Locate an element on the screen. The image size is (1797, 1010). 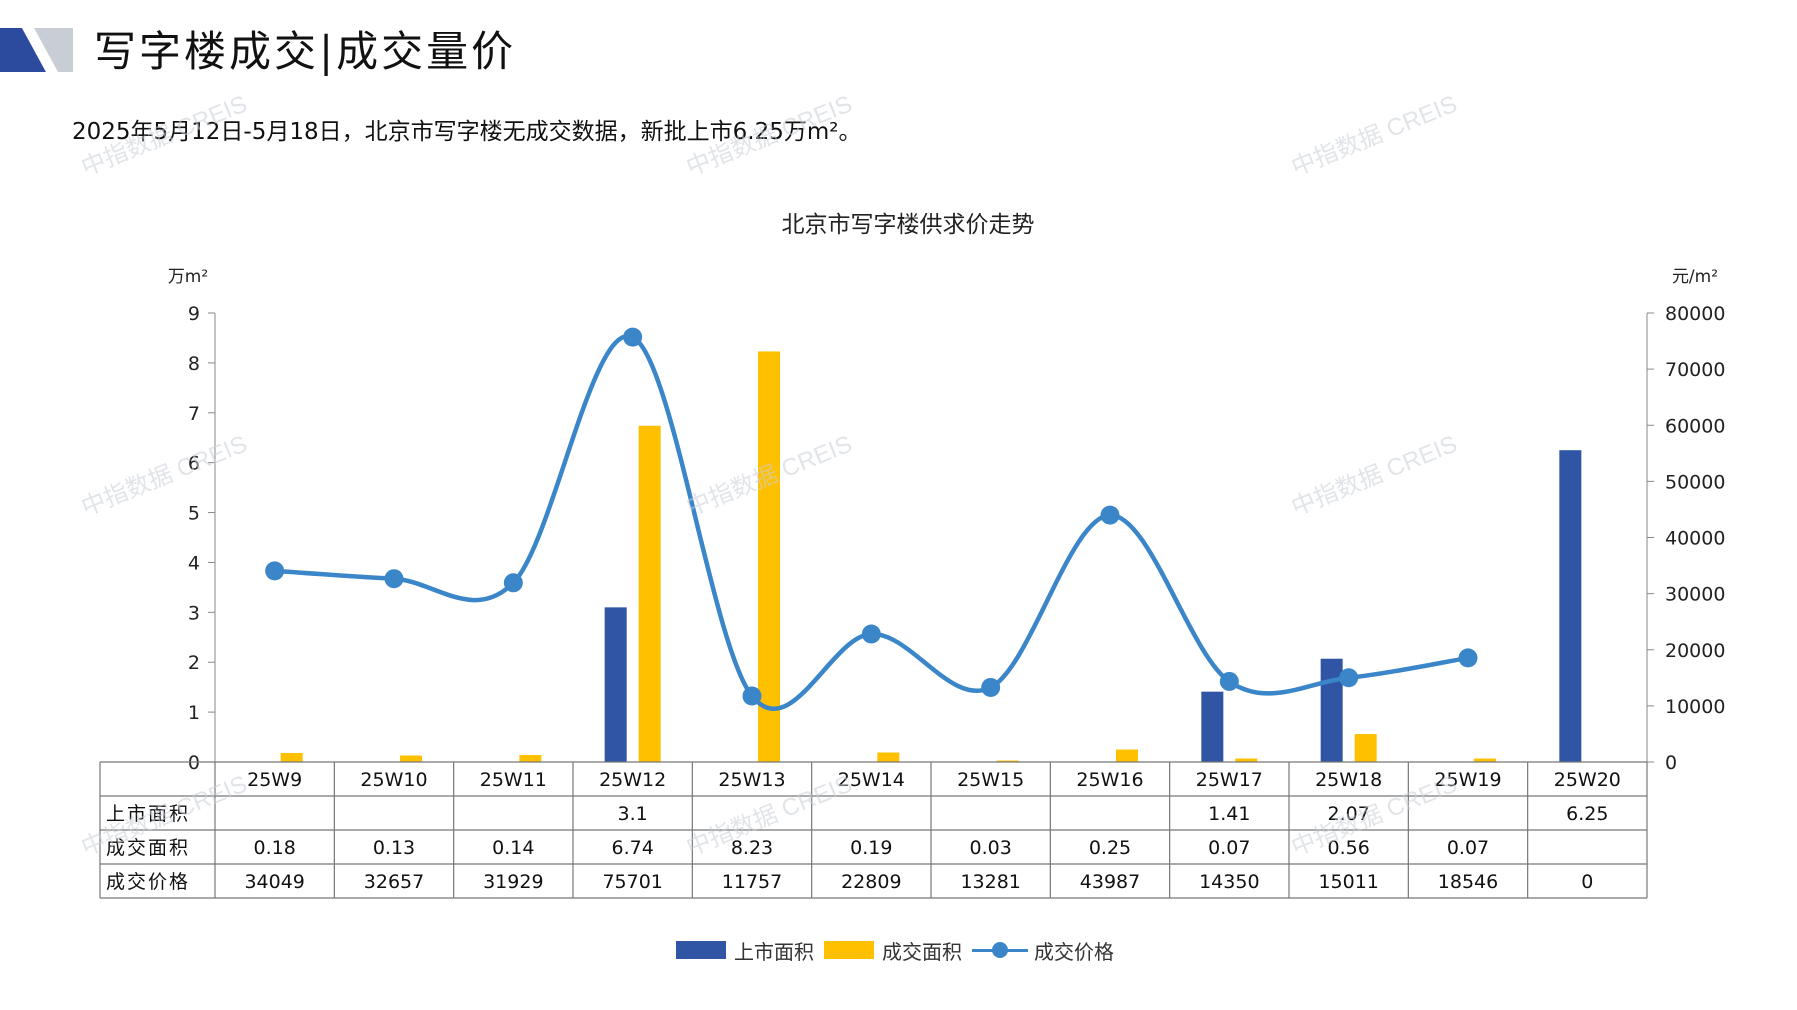
table-data-label: 3.1 is located at coordinates (633, 814).